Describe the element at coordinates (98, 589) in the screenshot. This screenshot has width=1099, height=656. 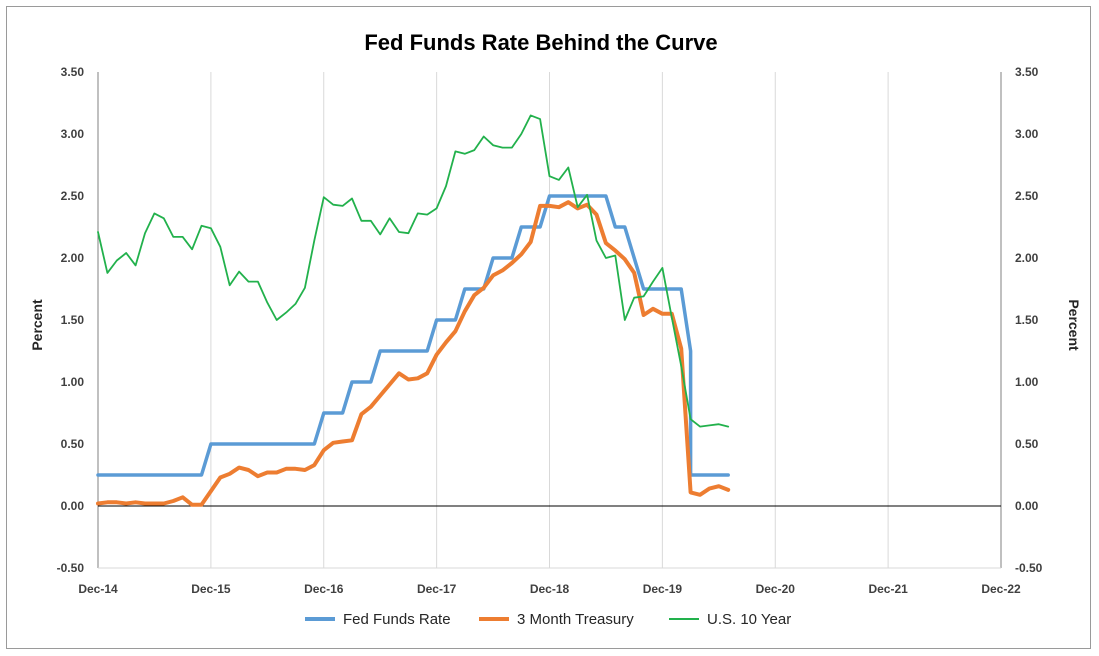
I see `x-tick-label: Dec-14` at that location.